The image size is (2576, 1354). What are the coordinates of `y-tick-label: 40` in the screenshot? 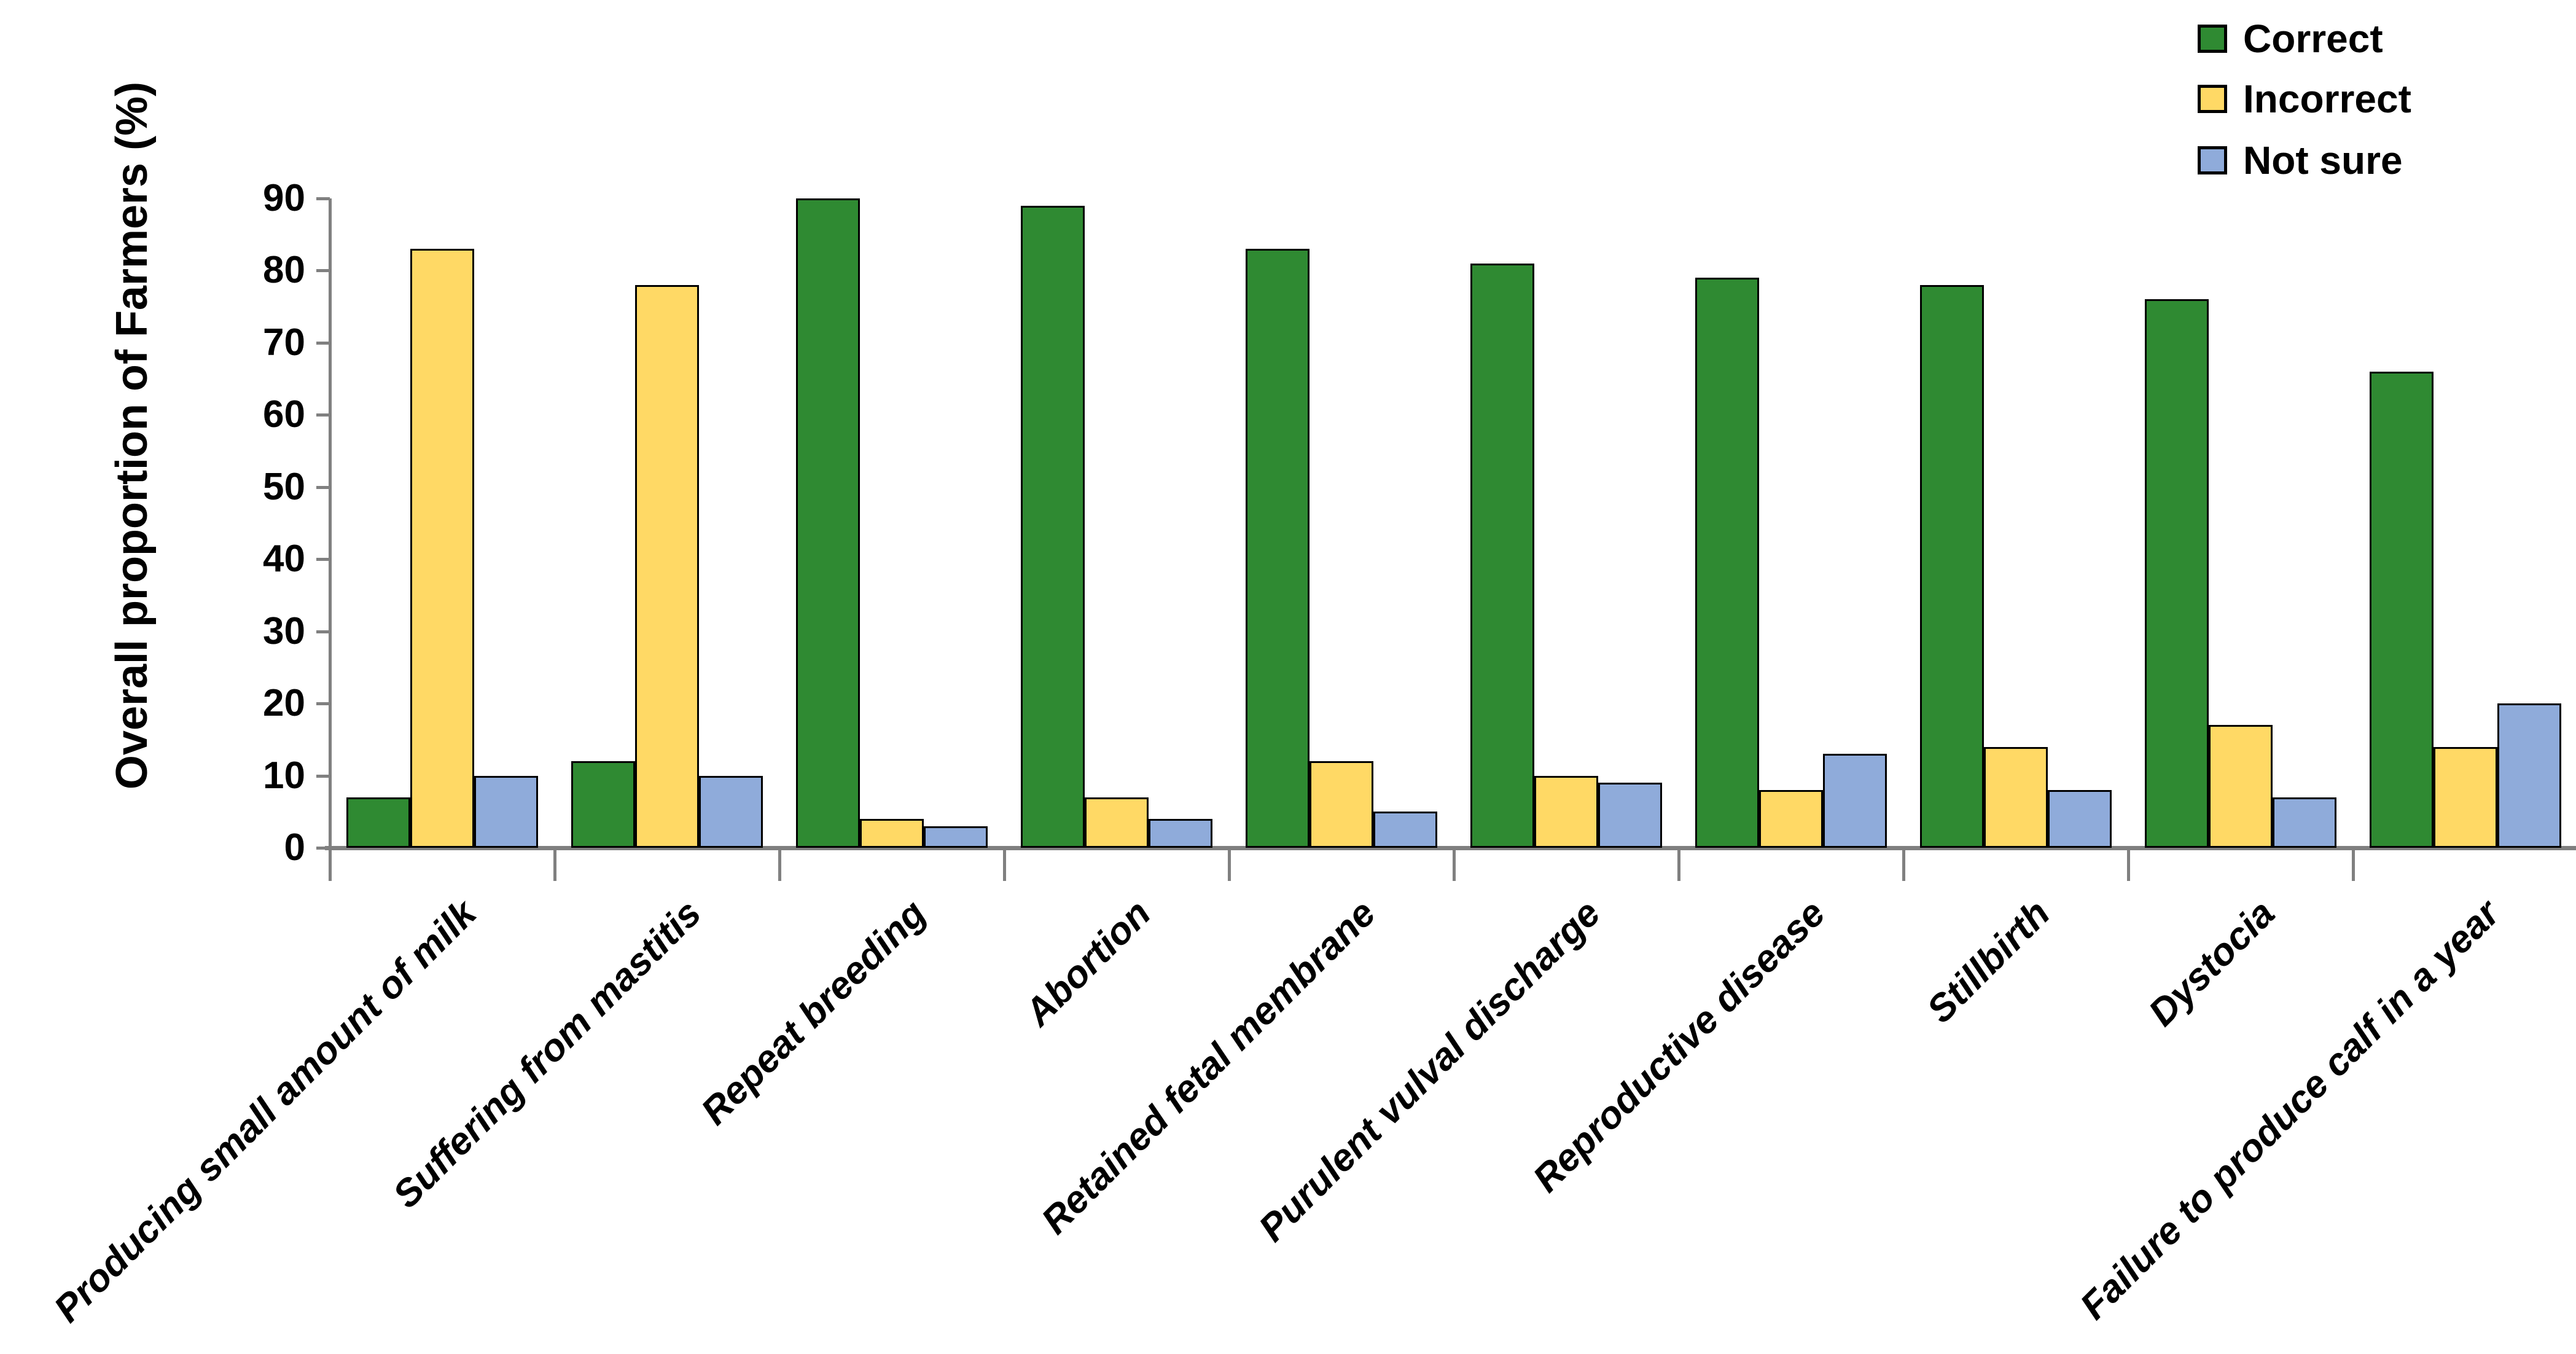 It's located at (284, 559).